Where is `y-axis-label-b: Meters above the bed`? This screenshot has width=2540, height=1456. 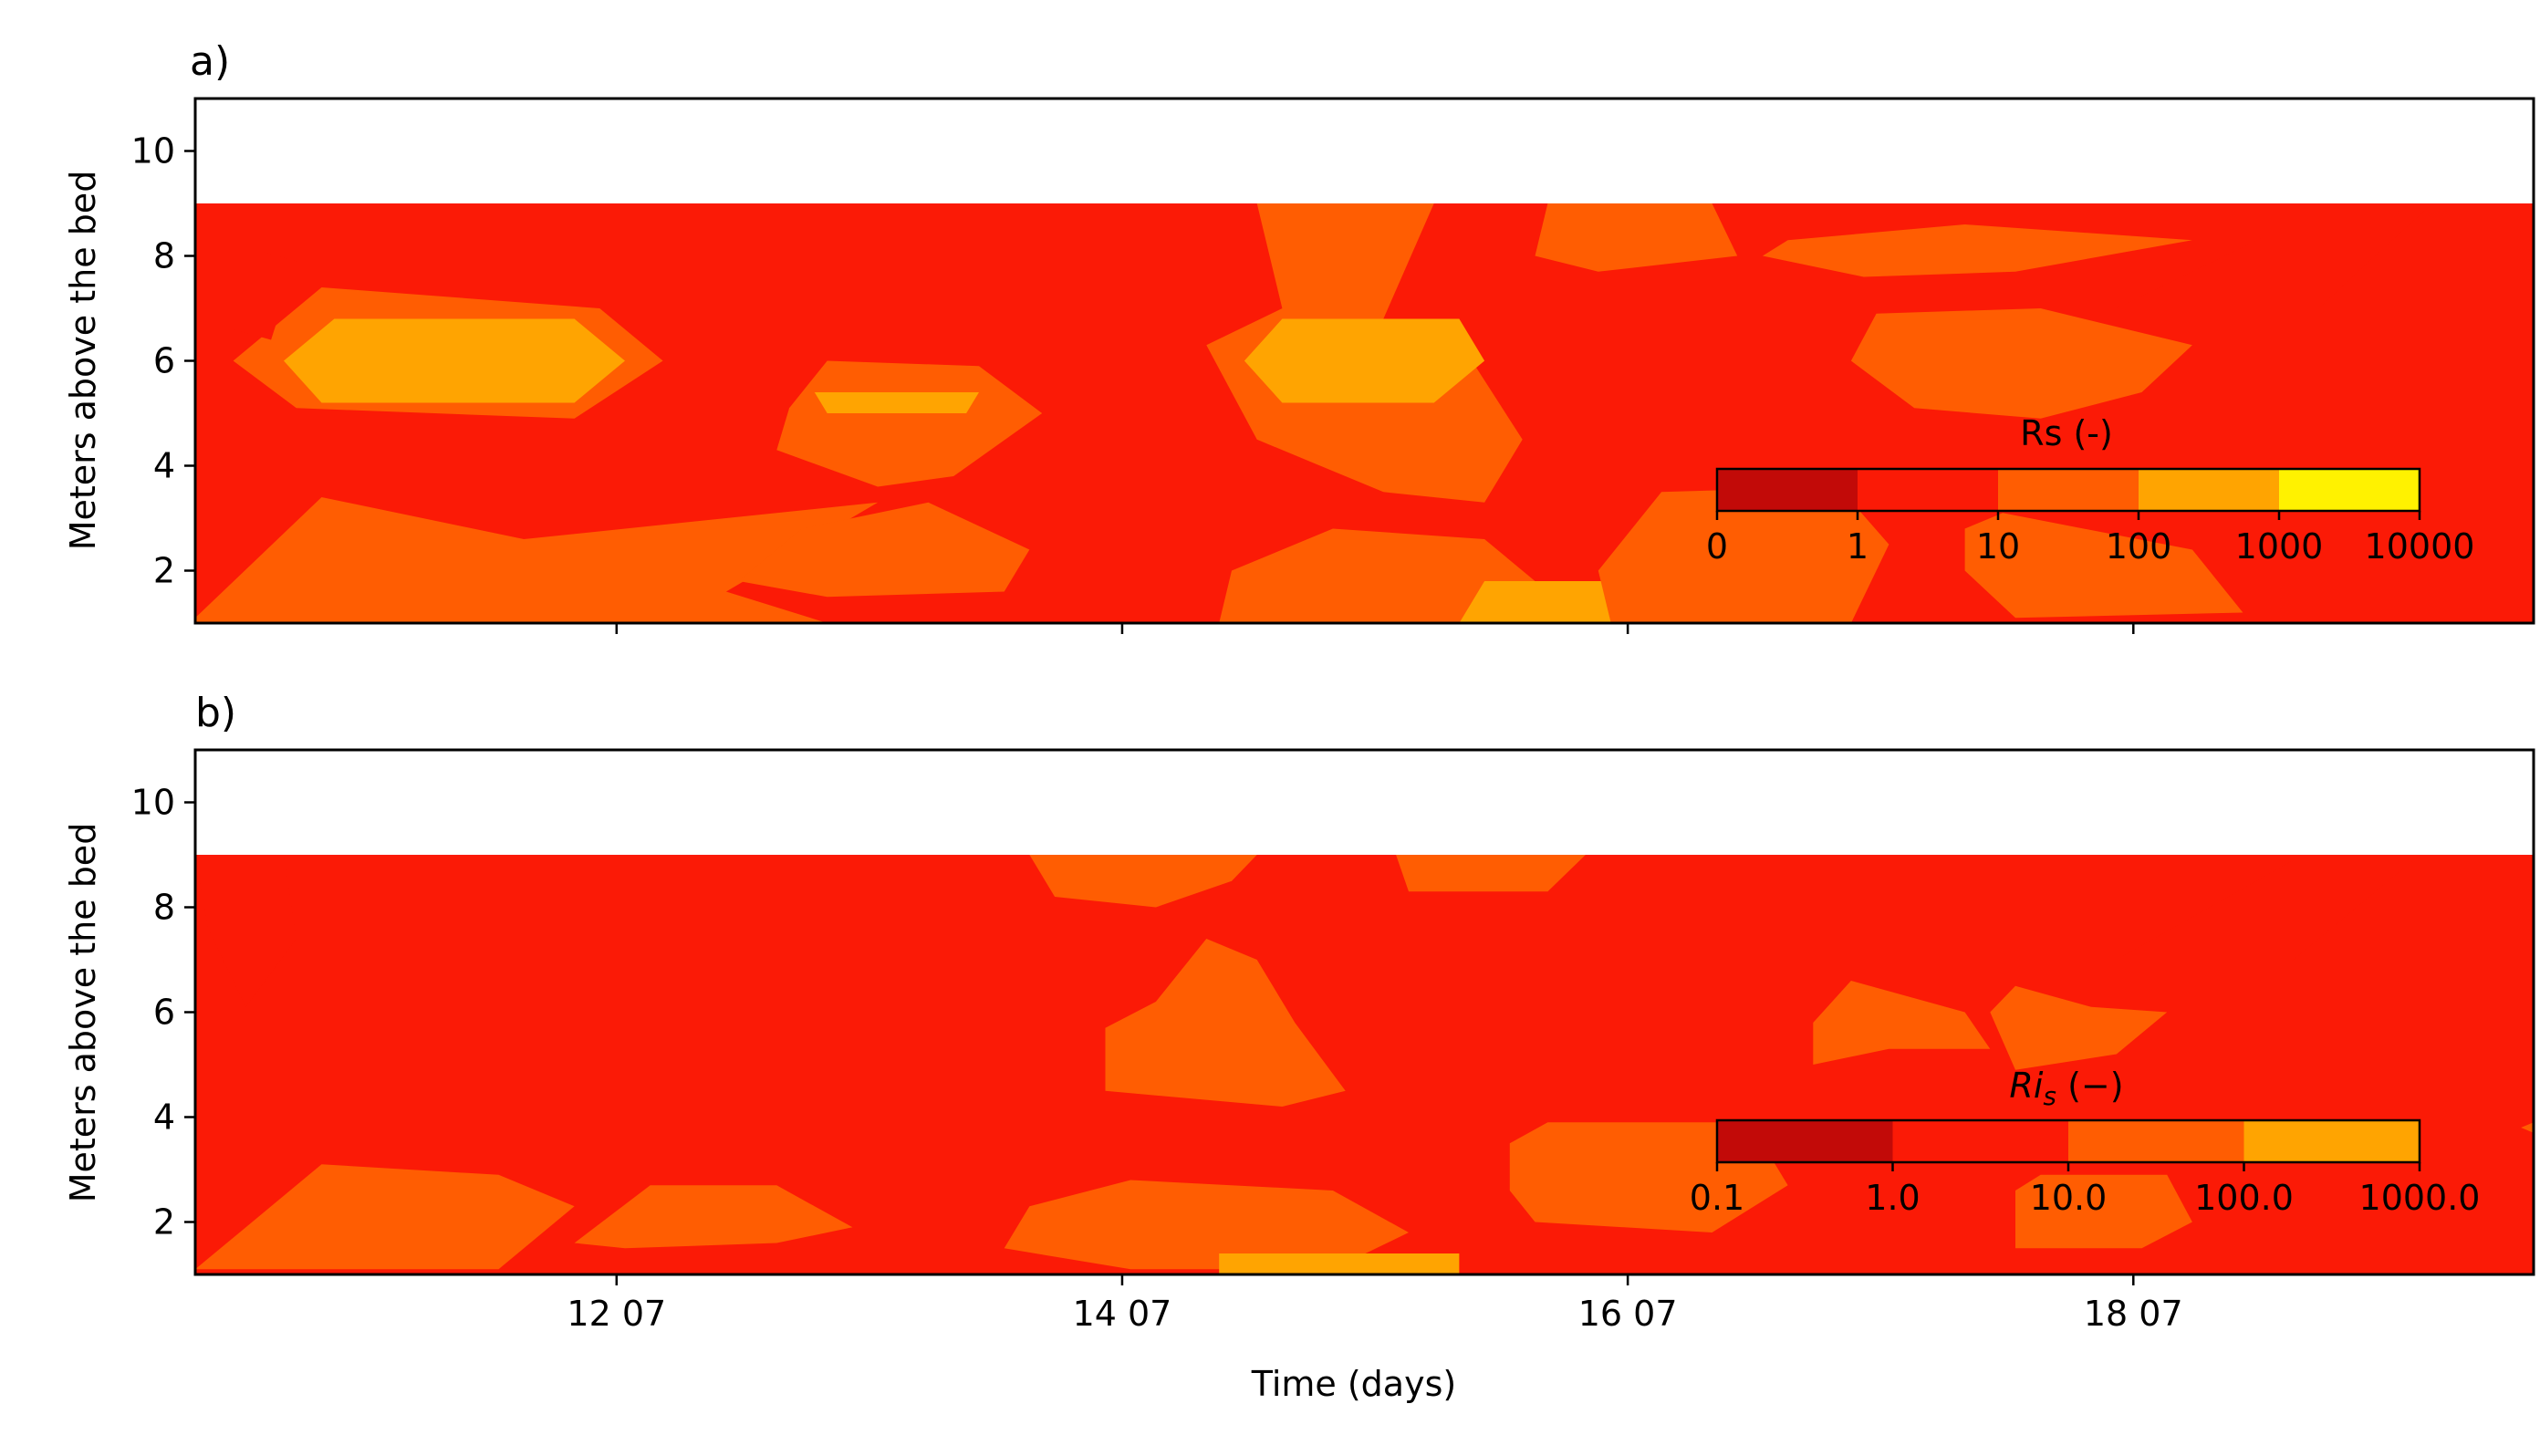 y-axis-label-b: Meters above the bed is located at coordinates (83, 1013).